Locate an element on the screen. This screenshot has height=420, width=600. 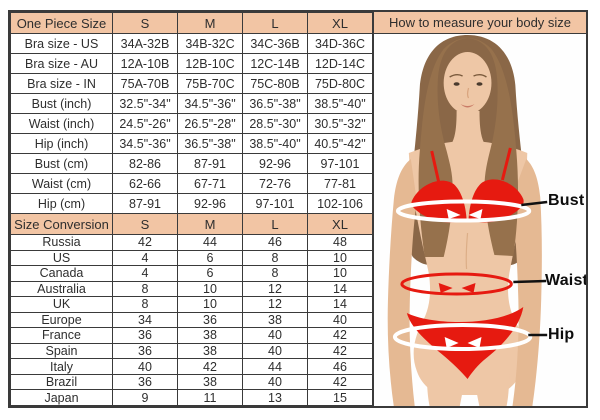
table-row: Hip (cm) 87-91 92-96 97-101 102-106 is located at coordinates (191, 203).